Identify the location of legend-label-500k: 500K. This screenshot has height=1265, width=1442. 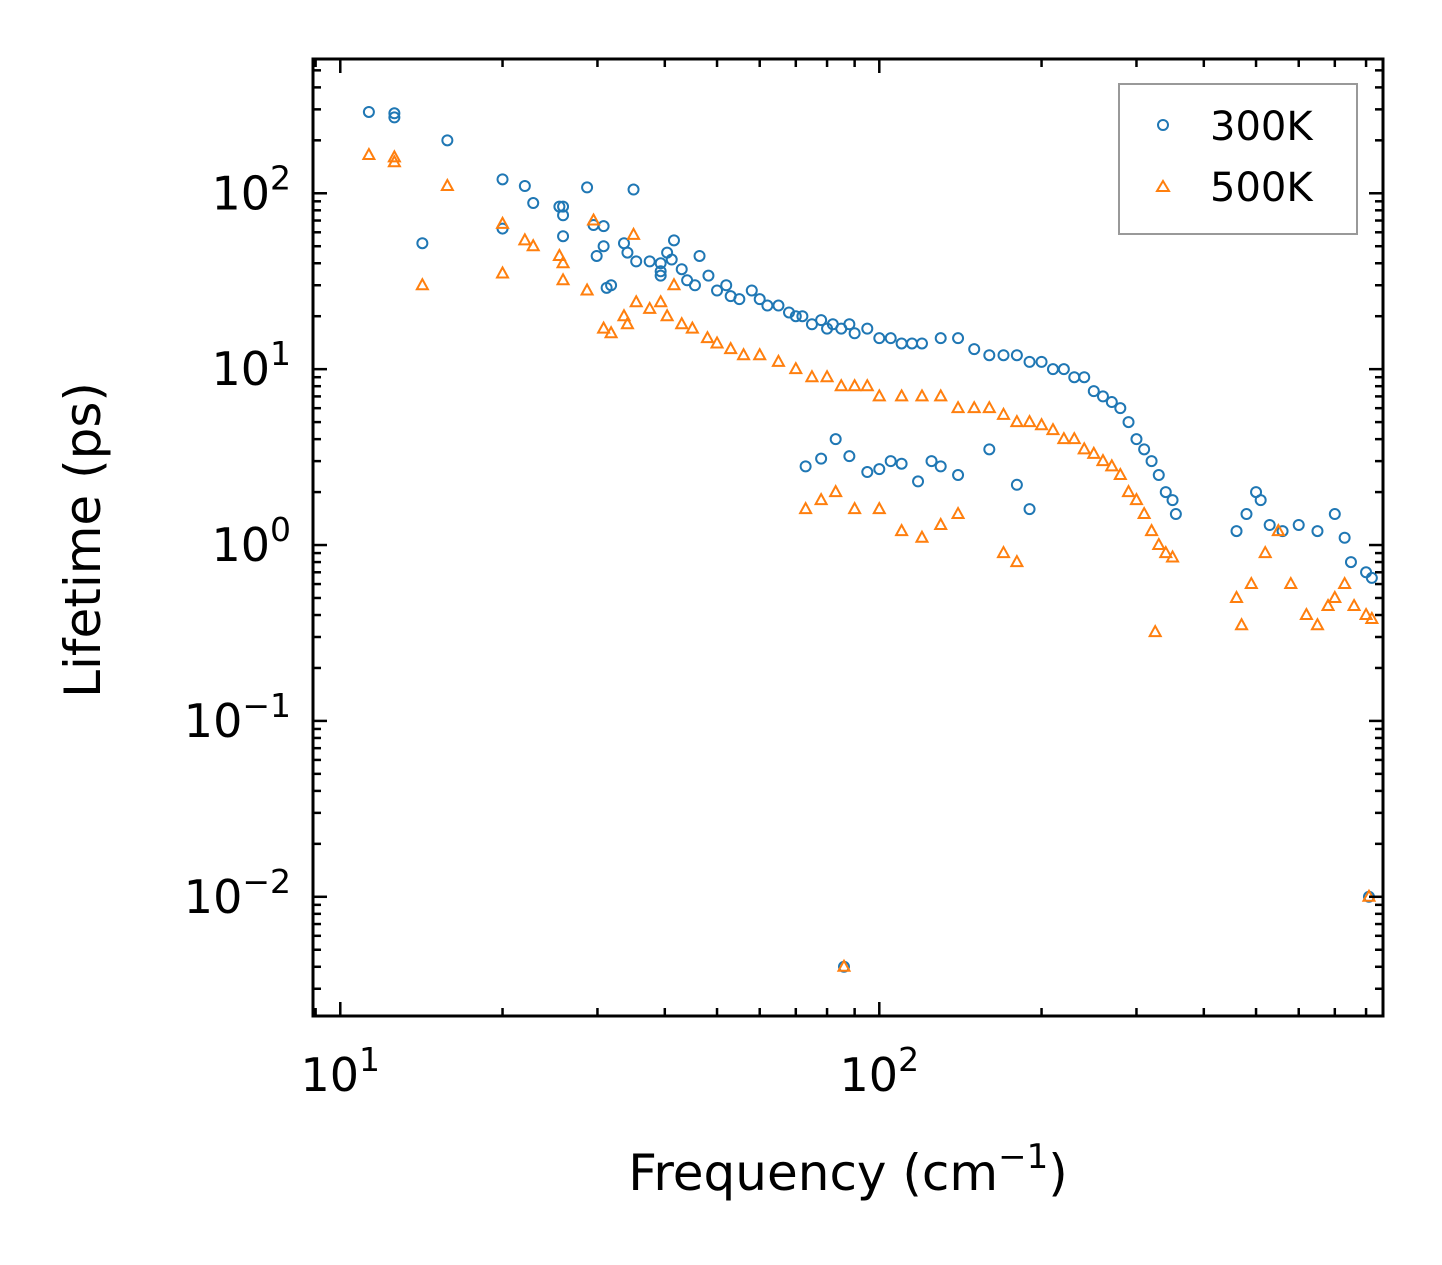
(1262, 188).